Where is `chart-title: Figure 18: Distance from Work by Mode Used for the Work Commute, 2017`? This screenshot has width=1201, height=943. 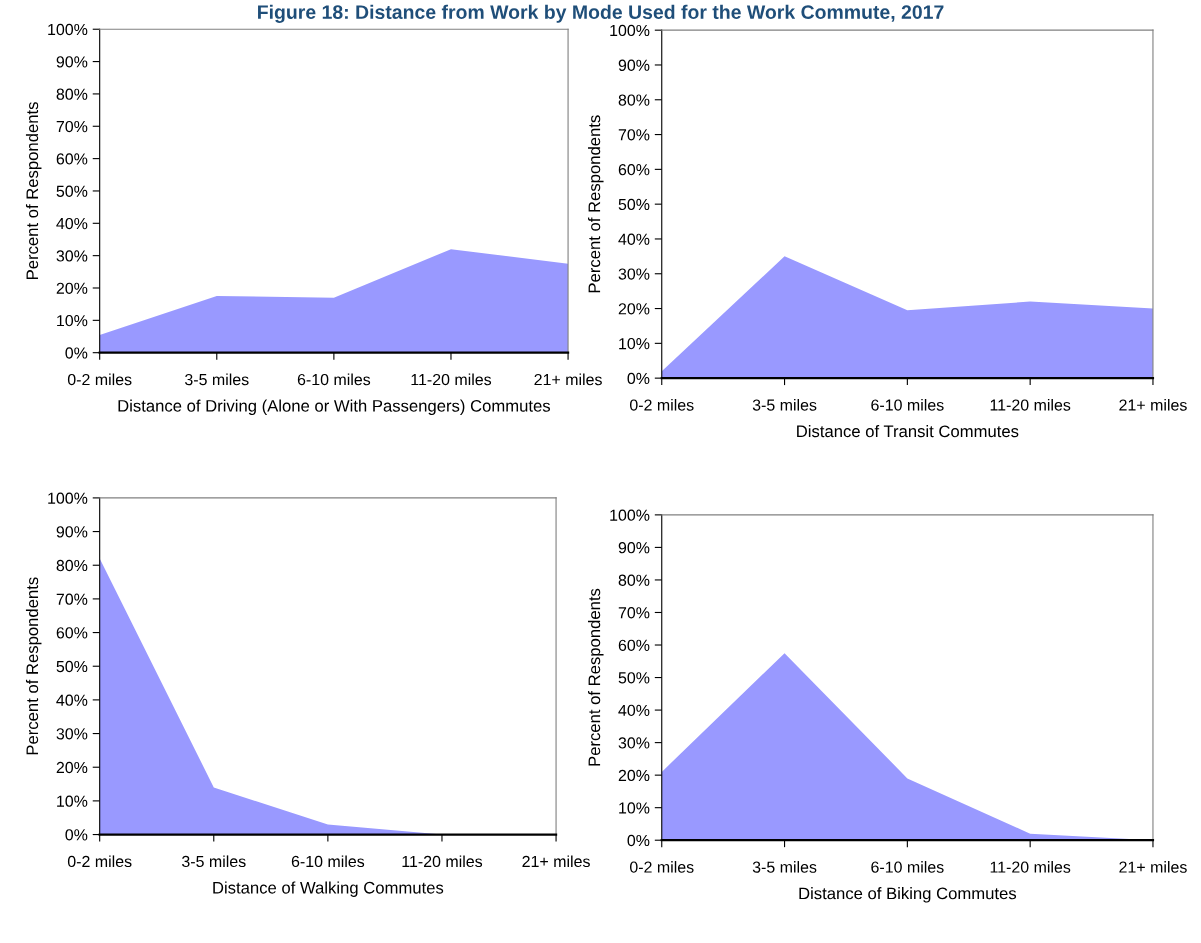
chart-title: Figure 18: Distance from Work by Mode Used for the Work Commute, 2017 is located at coordinates (601, 13).